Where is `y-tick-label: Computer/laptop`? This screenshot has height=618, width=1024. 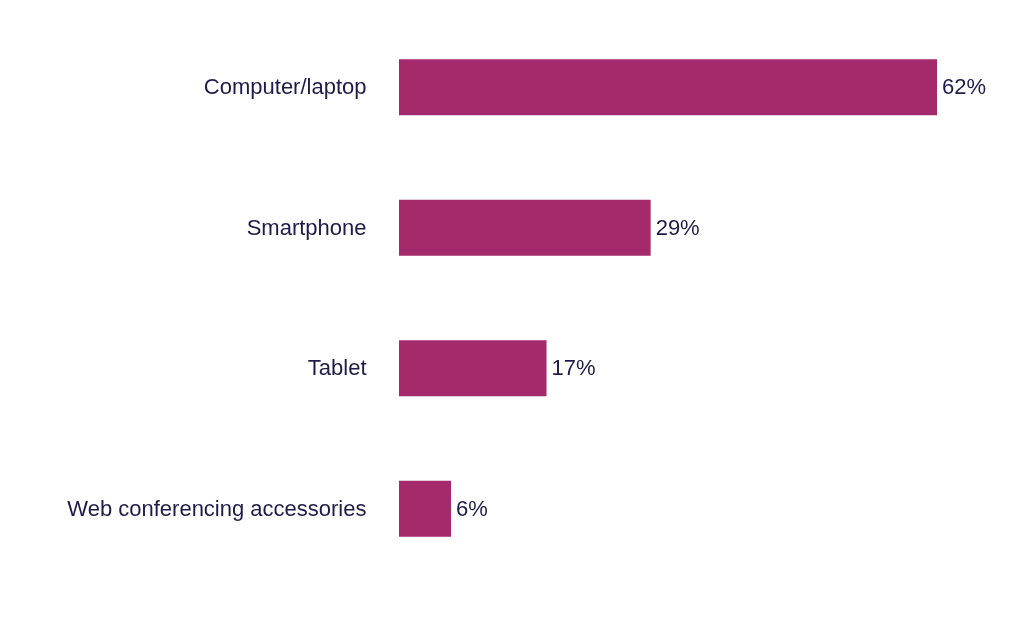
y-tick-label: Computer/laptop is located at coordinates (285, 87).